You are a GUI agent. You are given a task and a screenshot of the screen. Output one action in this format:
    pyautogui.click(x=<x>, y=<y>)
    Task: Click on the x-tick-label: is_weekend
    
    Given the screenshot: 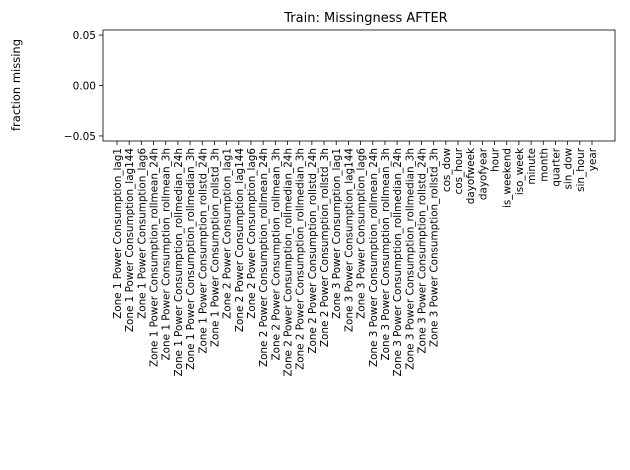 What is the action you would take?
    pyautogui.click(x=508, y=178)
    